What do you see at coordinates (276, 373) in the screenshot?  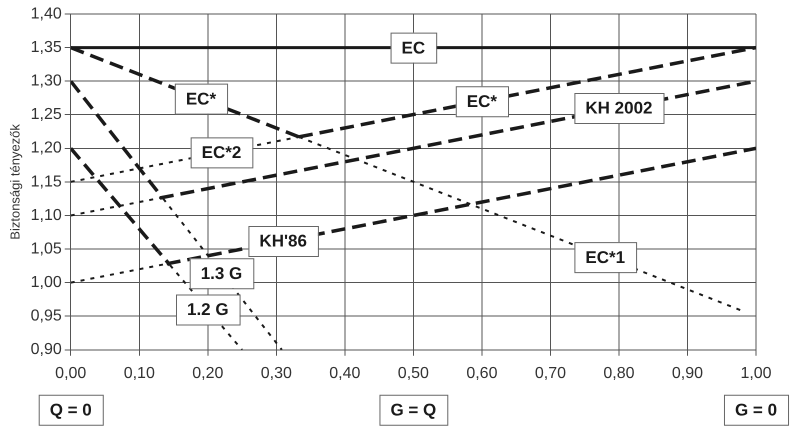 I see `x-tick-label: 0,30` at bounding box center [276, 373].